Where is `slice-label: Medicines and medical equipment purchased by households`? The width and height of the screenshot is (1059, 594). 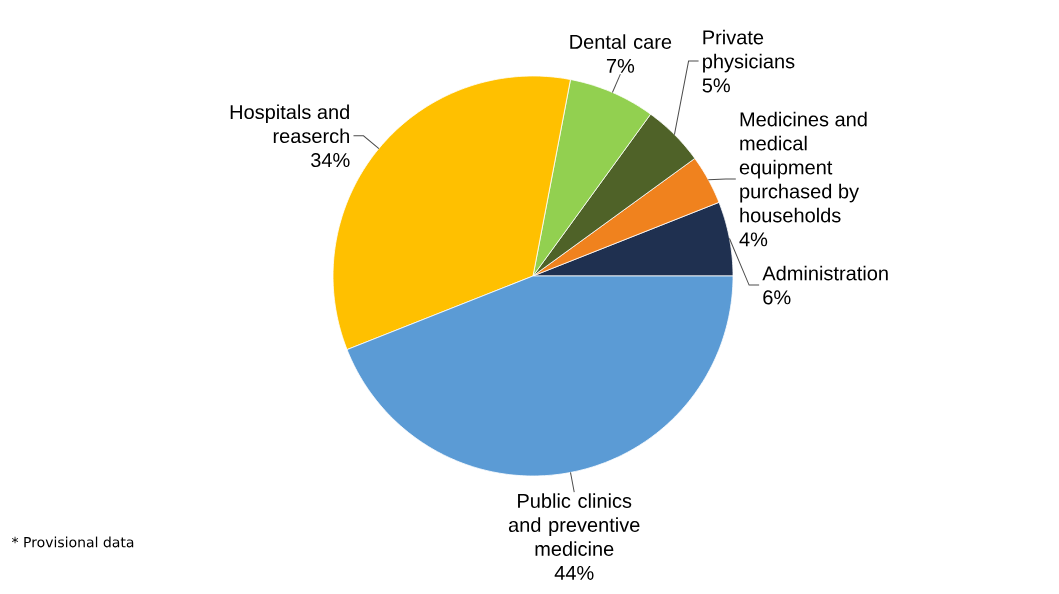
slice-label: Medicines and medical equipment purchased by households is located at coordinates (803, 167).